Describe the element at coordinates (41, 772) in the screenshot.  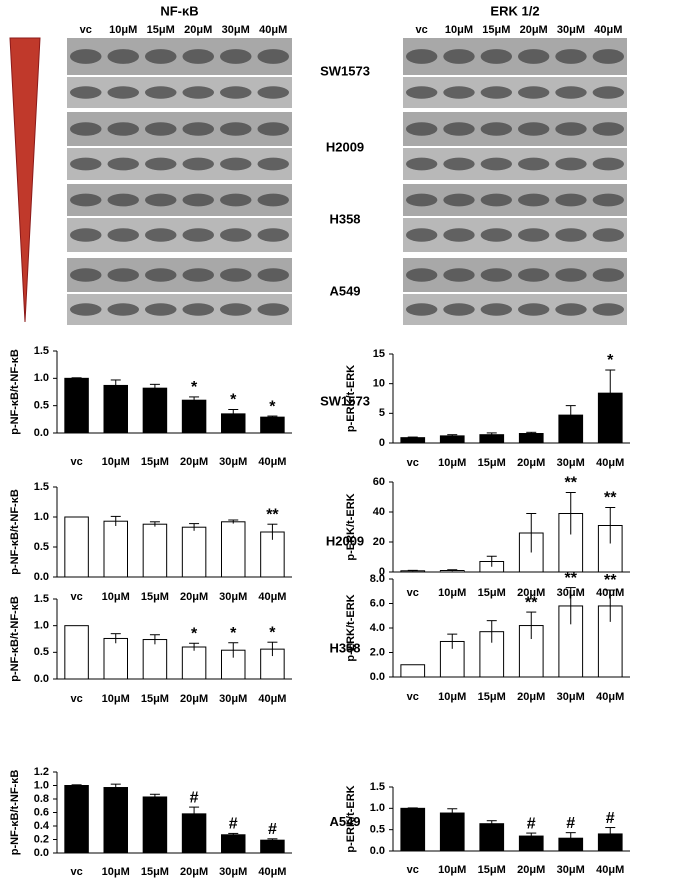
I see `y-tick-label: 1.2` at that location.